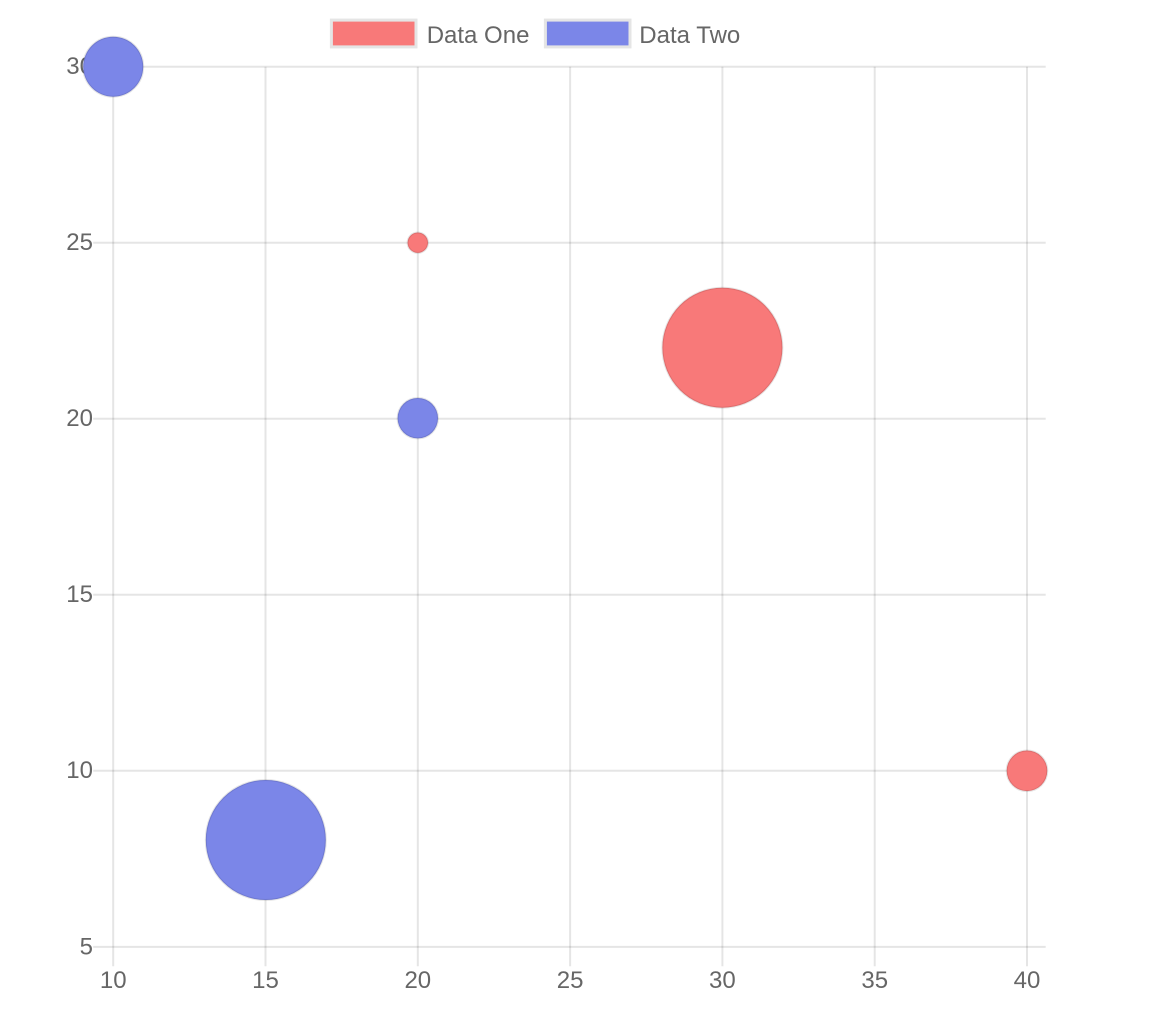 The width and height of the screenshot is (1158, 1012). Describe the element at coordinates (478, 35) in the screenshot. I see `svg-text: Data One` at that location.